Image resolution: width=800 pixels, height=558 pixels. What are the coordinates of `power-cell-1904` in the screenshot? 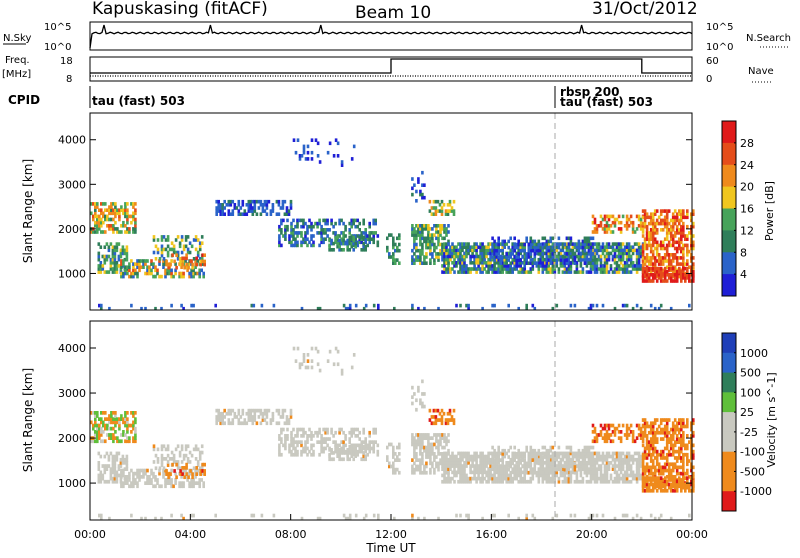 It's located at (531, 254).